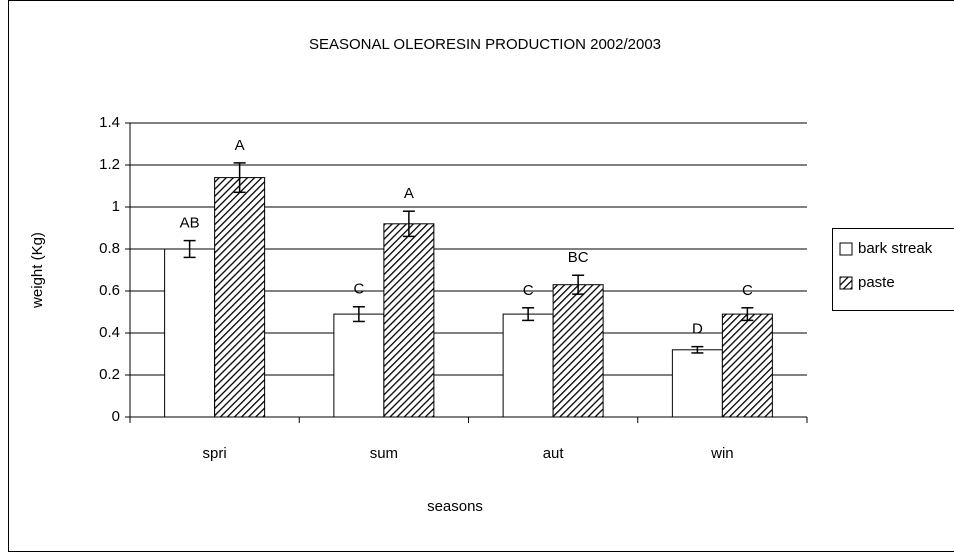  What do you see at coordinates (722, 453) in the screenshot?
I see `x-tick-label: win` at bounding box center [722, 453].